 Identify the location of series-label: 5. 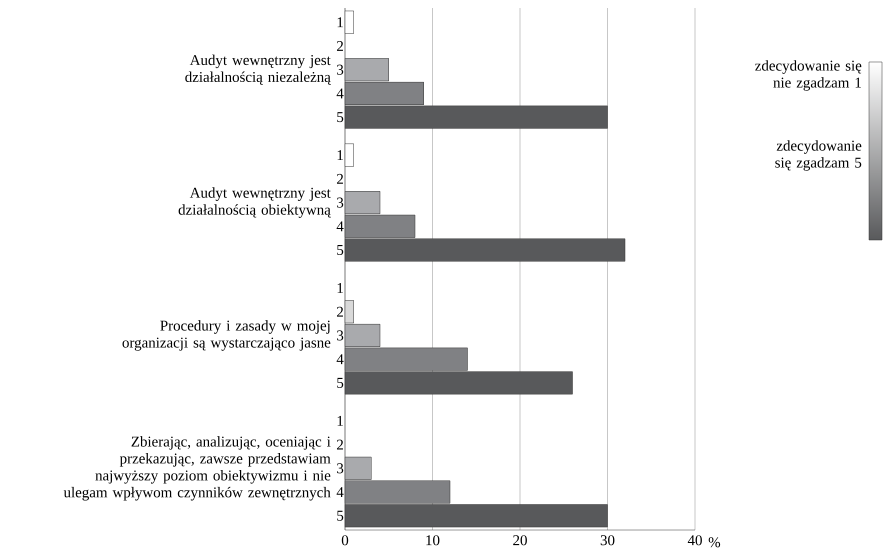
(340, 117).